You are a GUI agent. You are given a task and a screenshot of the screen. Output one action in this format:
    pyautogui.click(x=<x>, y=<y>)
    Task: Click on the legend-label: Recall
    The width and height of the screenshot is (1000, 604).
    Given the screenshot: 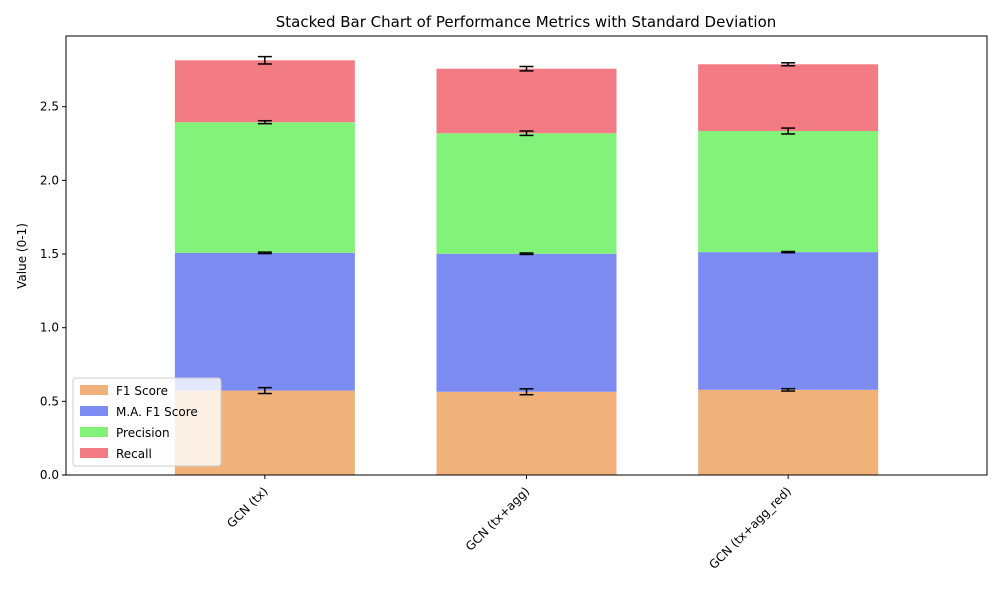 What is the action you would take?
    pyautogui.click(x=134, y=454)
    